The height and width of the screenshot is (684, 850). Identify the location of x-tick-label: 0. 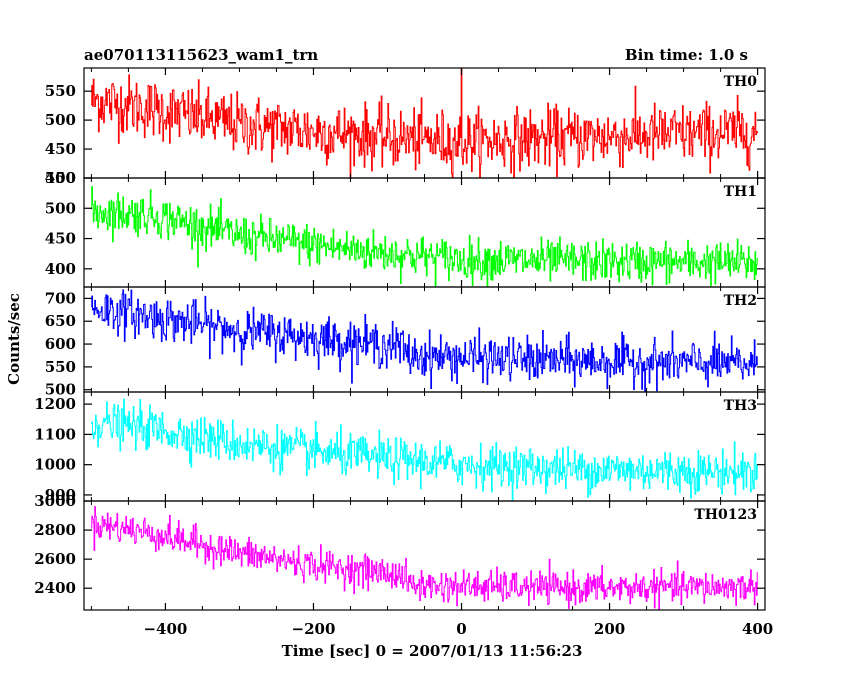
(461, 629).